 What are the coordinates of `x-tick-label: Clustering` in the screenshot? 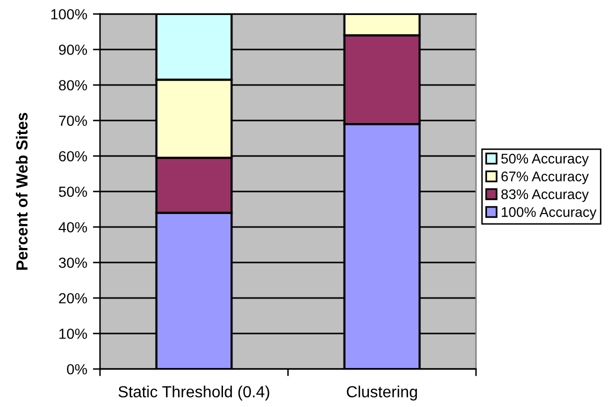 It's located at (381, 393).